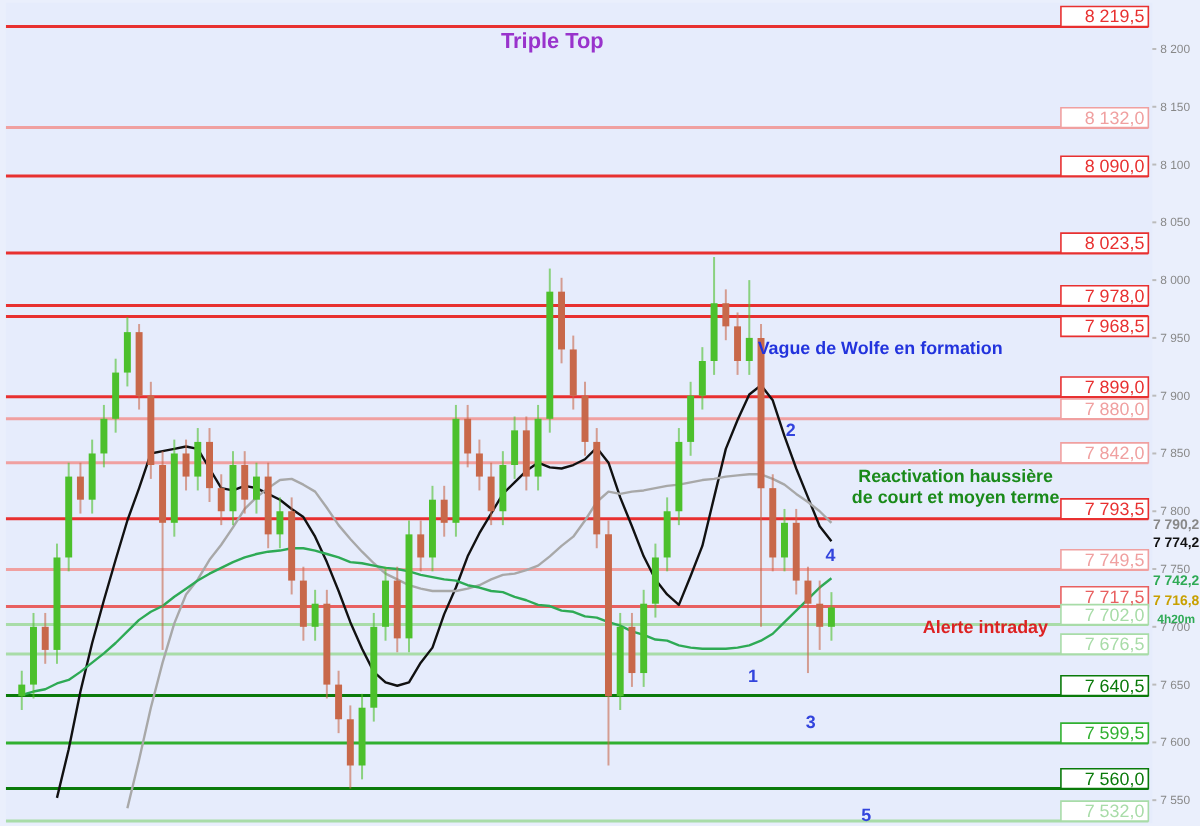 Image resolution: width=1200 pixels, height=826 pixels. Describe the element at coordinates (955, 497) in the screenshot. I see `annotation: de court et moyen terme` at that location.